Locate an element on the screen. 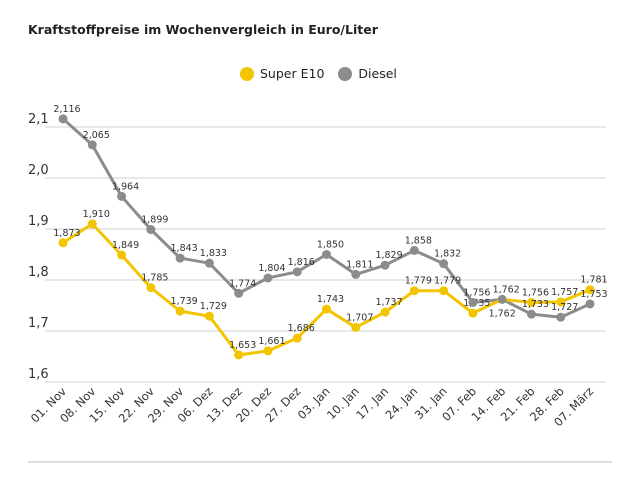 Image resolution: width=640 pixels, height=480 pixels. y-tick-label: 1,8 is located at coordinates (38, 272).